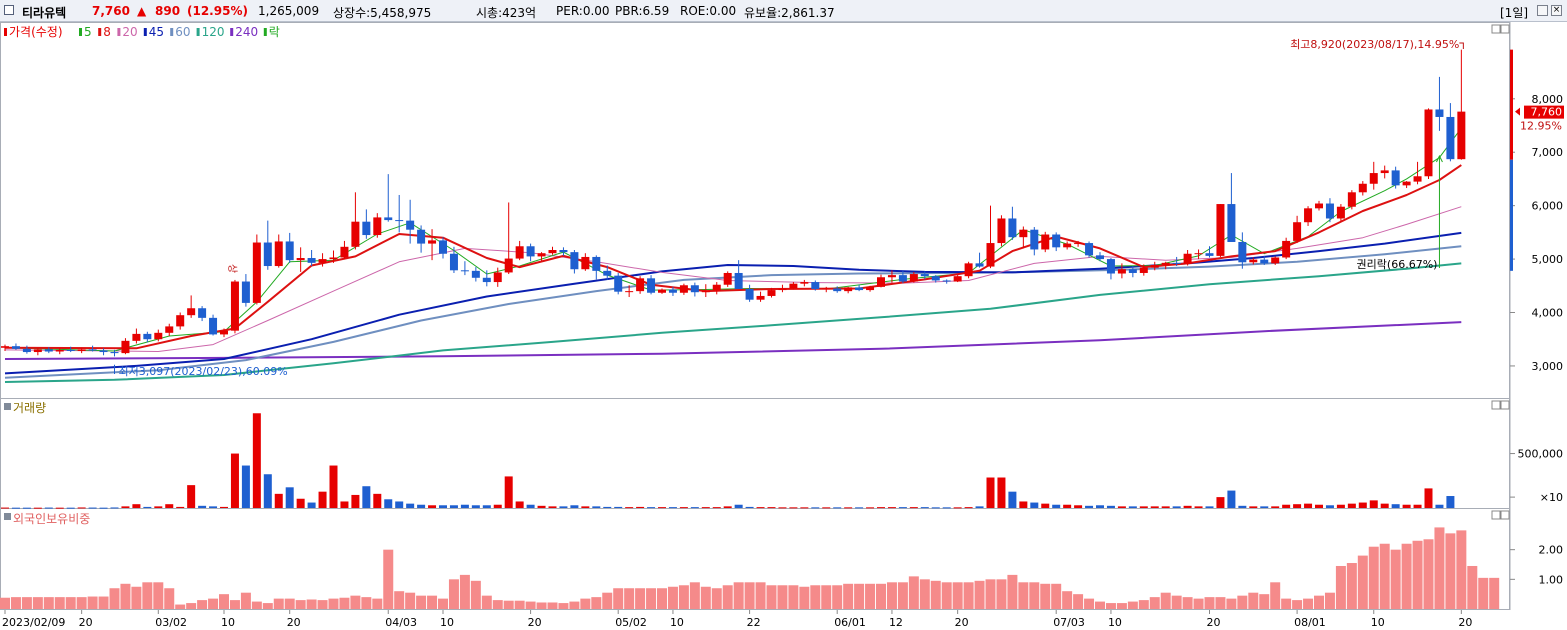 Image resolution: width=1567 pixels, height=630 pixels. Describe the element at coordinates (896, 622) in the screenshot. I see `x-tick-label: 12` at that location.